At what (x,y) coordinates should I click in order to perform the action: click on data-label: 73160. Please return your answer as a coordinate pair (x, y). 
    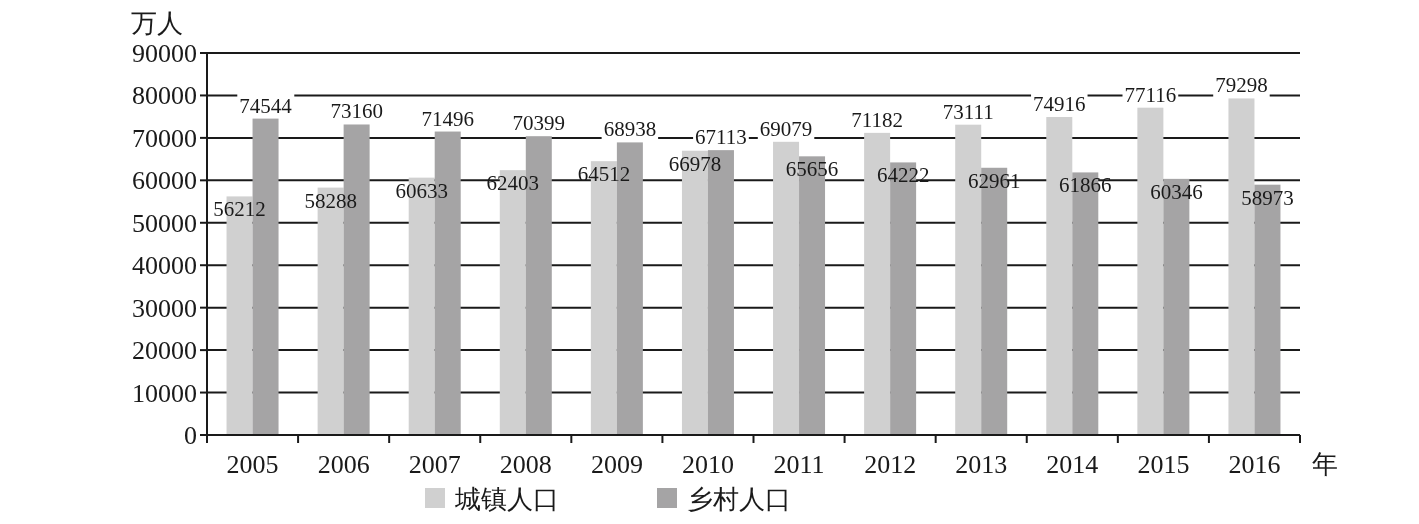
    Looking at the image, I should click on (356, 111).